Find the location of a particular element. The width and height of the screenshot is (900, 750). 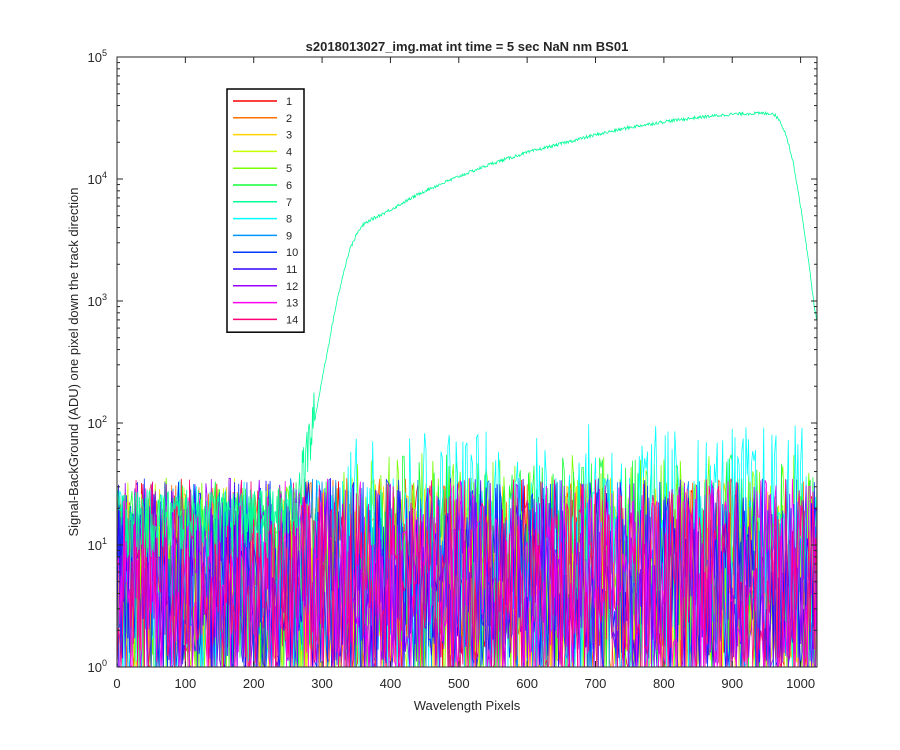

legend-label: 2 is located at coordinates (289, 119).